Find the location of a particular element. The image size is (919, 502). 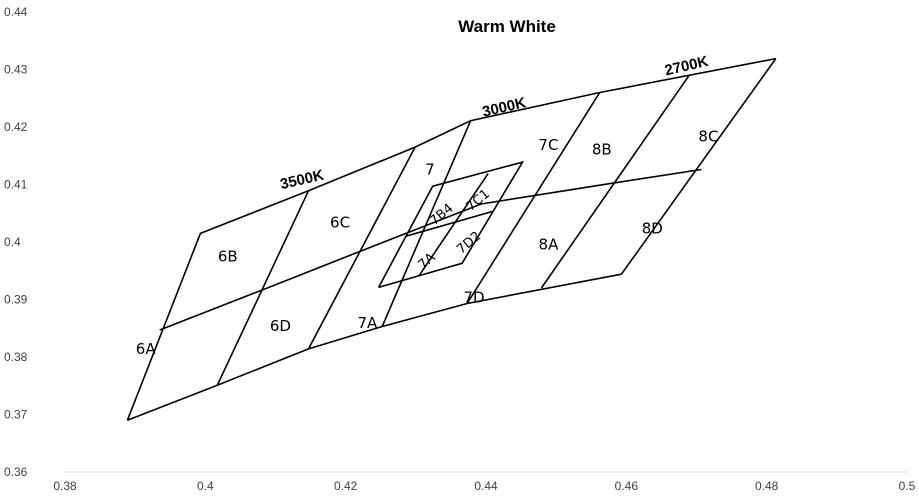

chart-title: Warm White is located at coordinates (507, 26).